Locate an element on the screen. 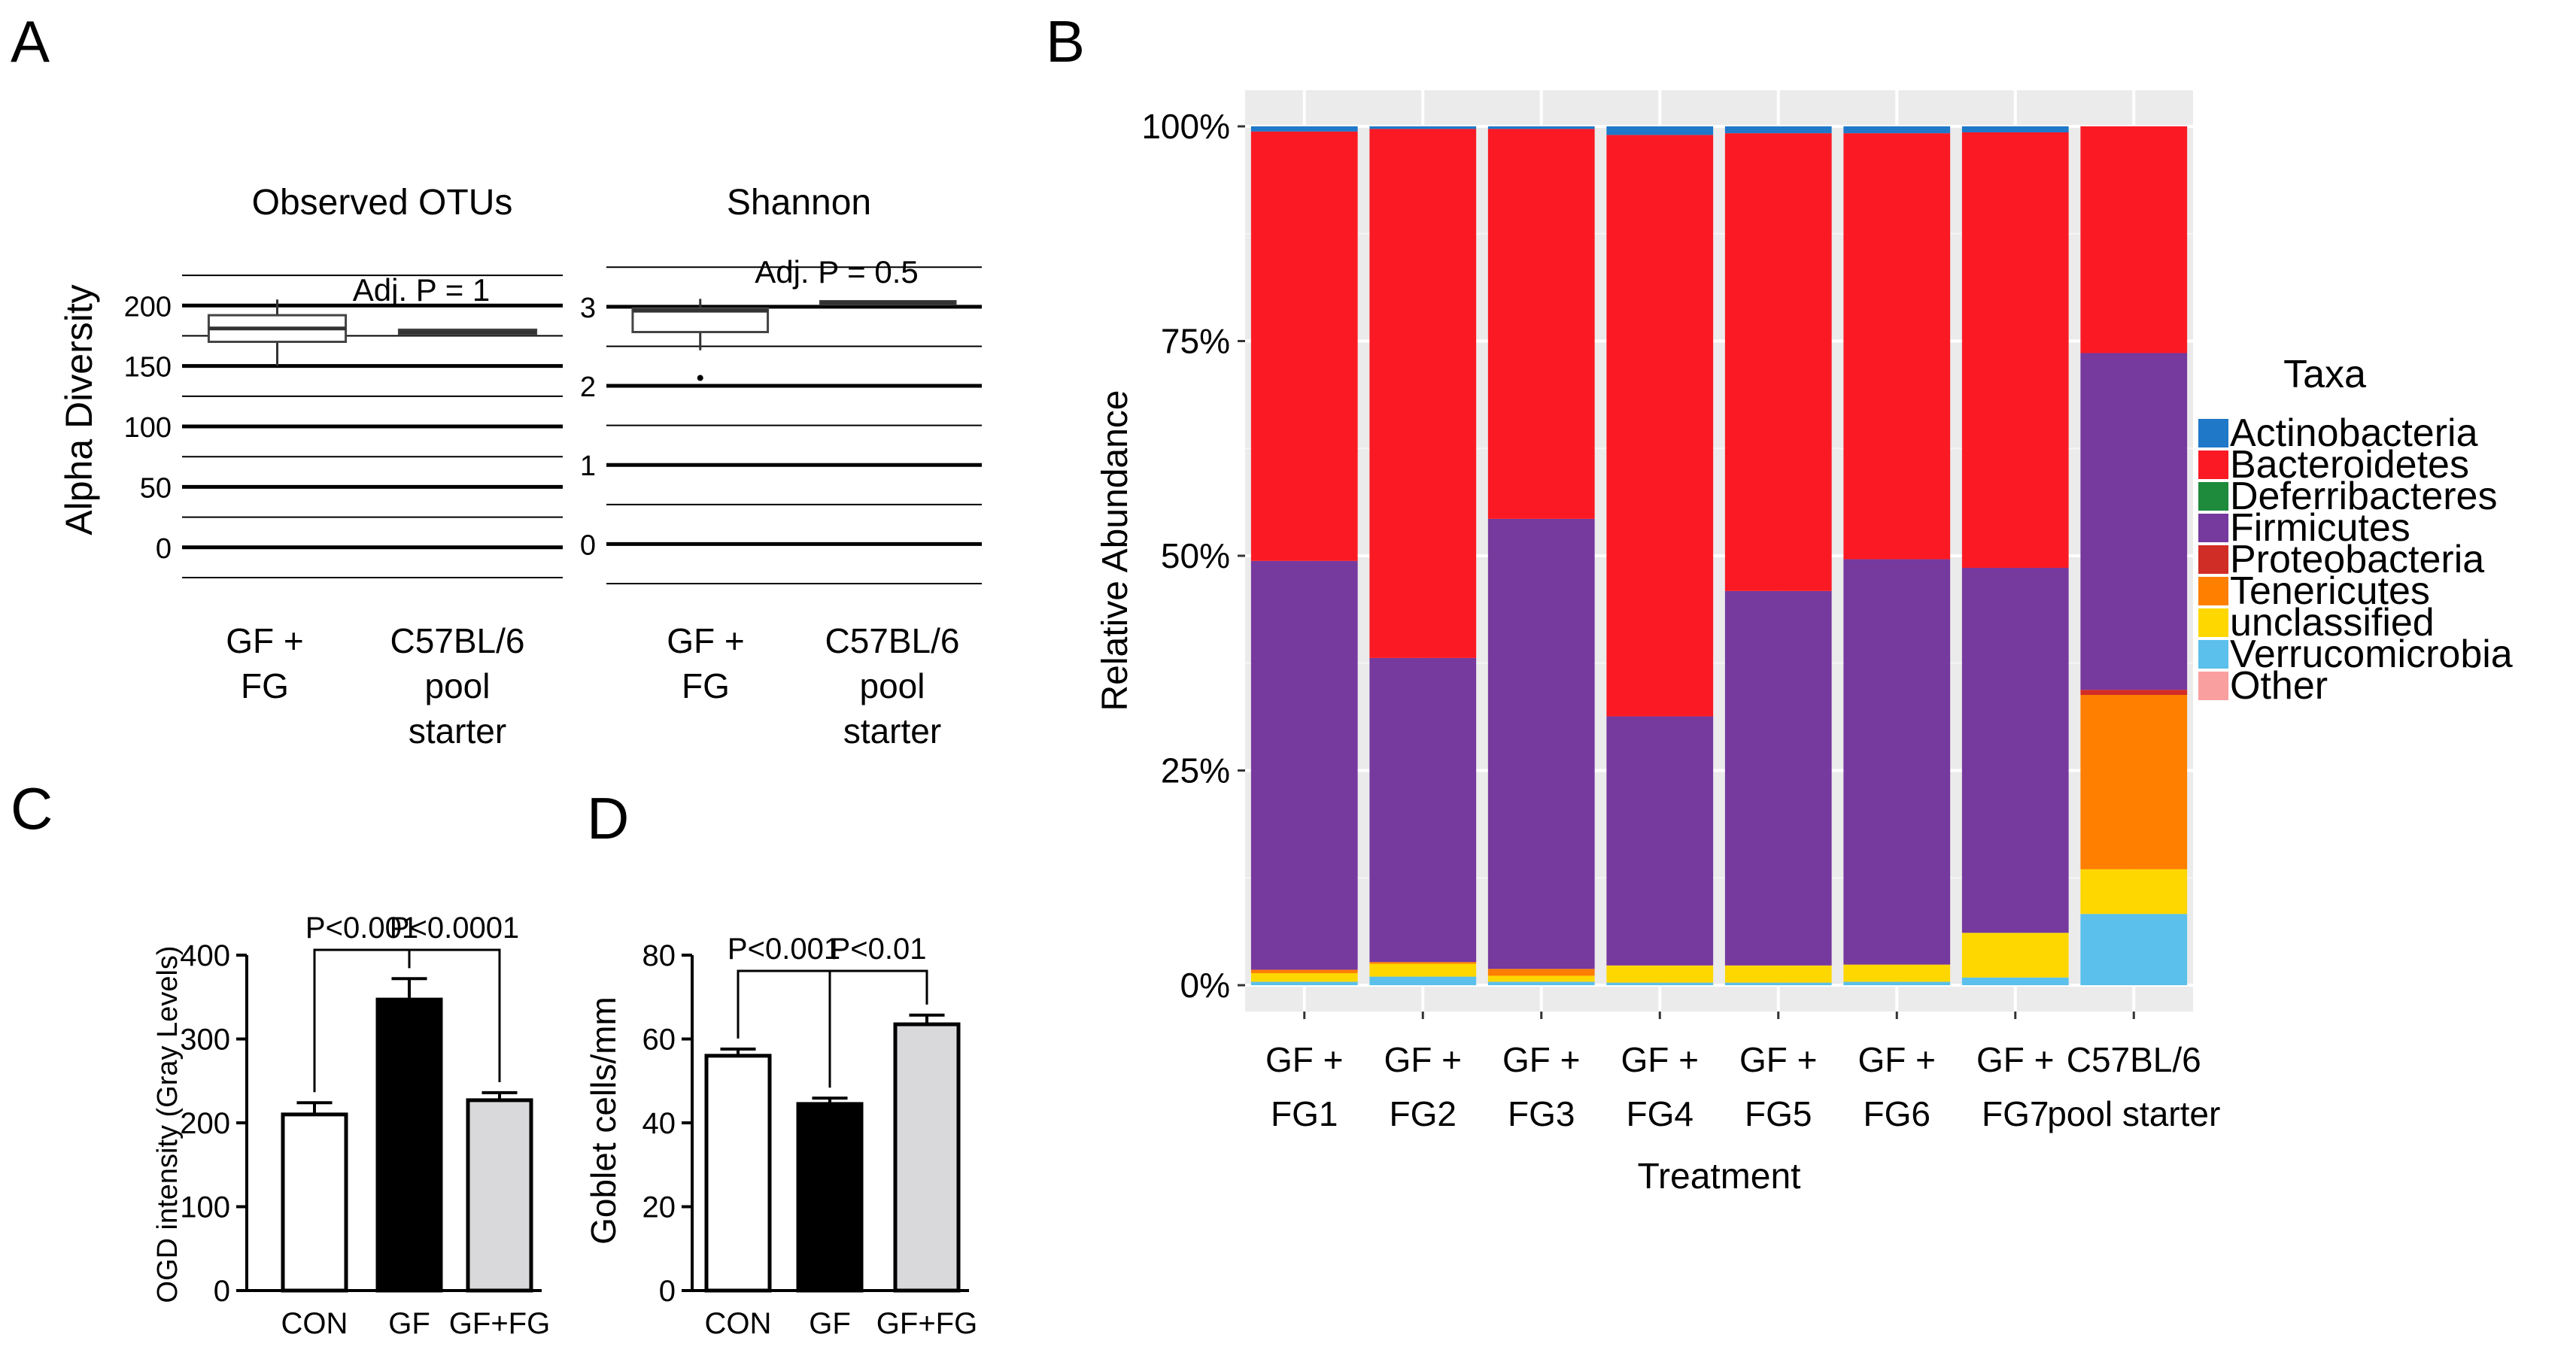 The width and height of the screenshot is (2576, 1362). x-tick-label: C57BL/6 is located at coordinates (2134, 1059).